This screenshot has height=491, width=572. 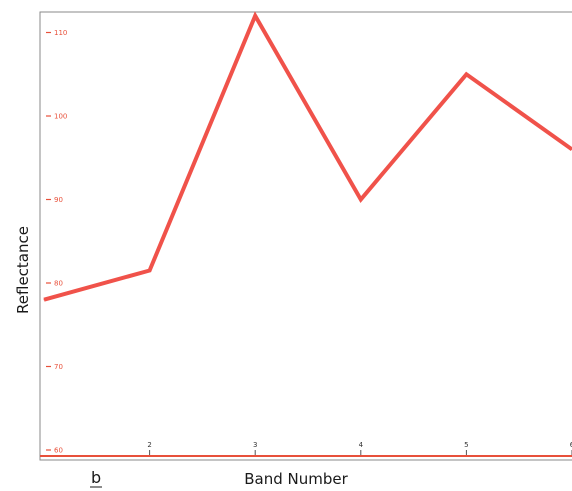 I want to click on y-tick-label: 100, so click(x=60, y=117).